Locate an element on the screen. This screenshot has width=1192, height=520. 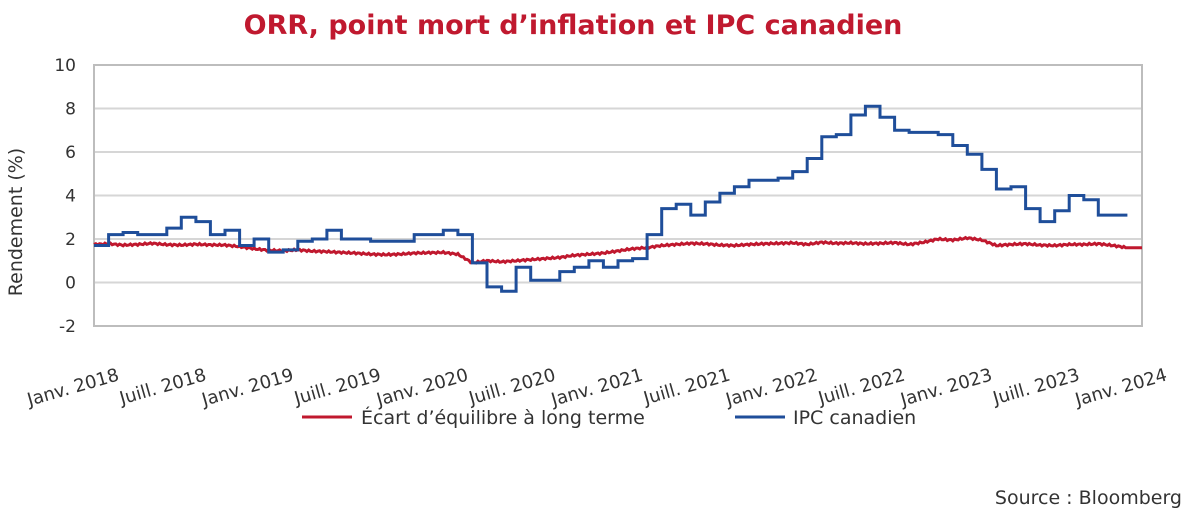
series-line-breakeven is located at coordinates (617, 250).